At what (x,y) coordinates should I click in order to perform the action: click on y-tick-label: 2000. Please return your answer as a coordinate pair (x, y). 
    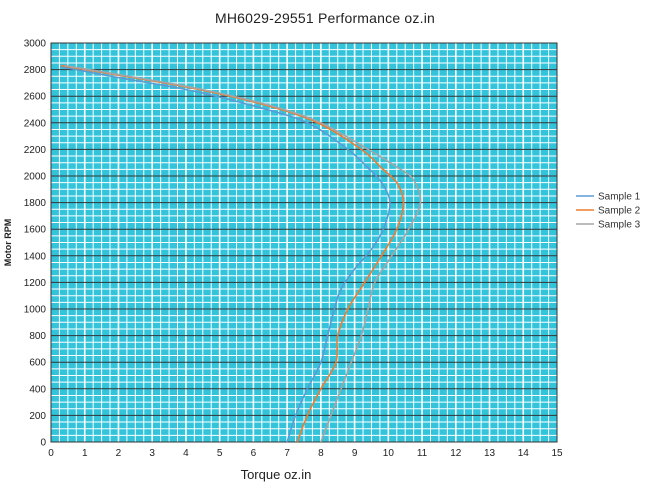
    Looking at the image, I should click on (35, 177).